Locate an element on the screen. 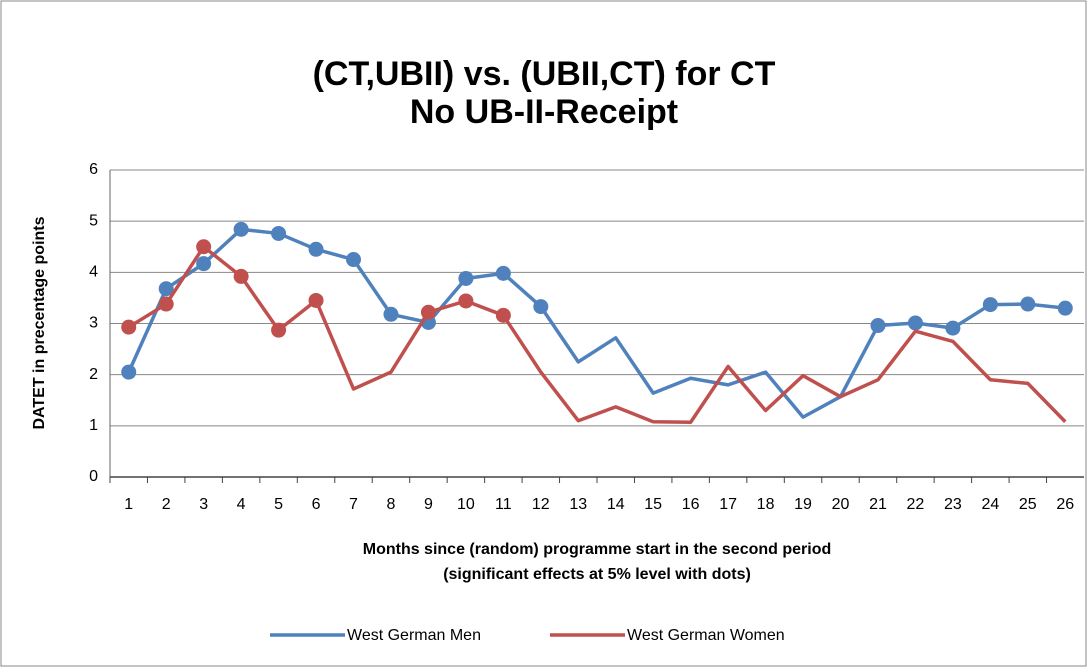  x-tick-label: 5 is located at coordinates (278, 504).